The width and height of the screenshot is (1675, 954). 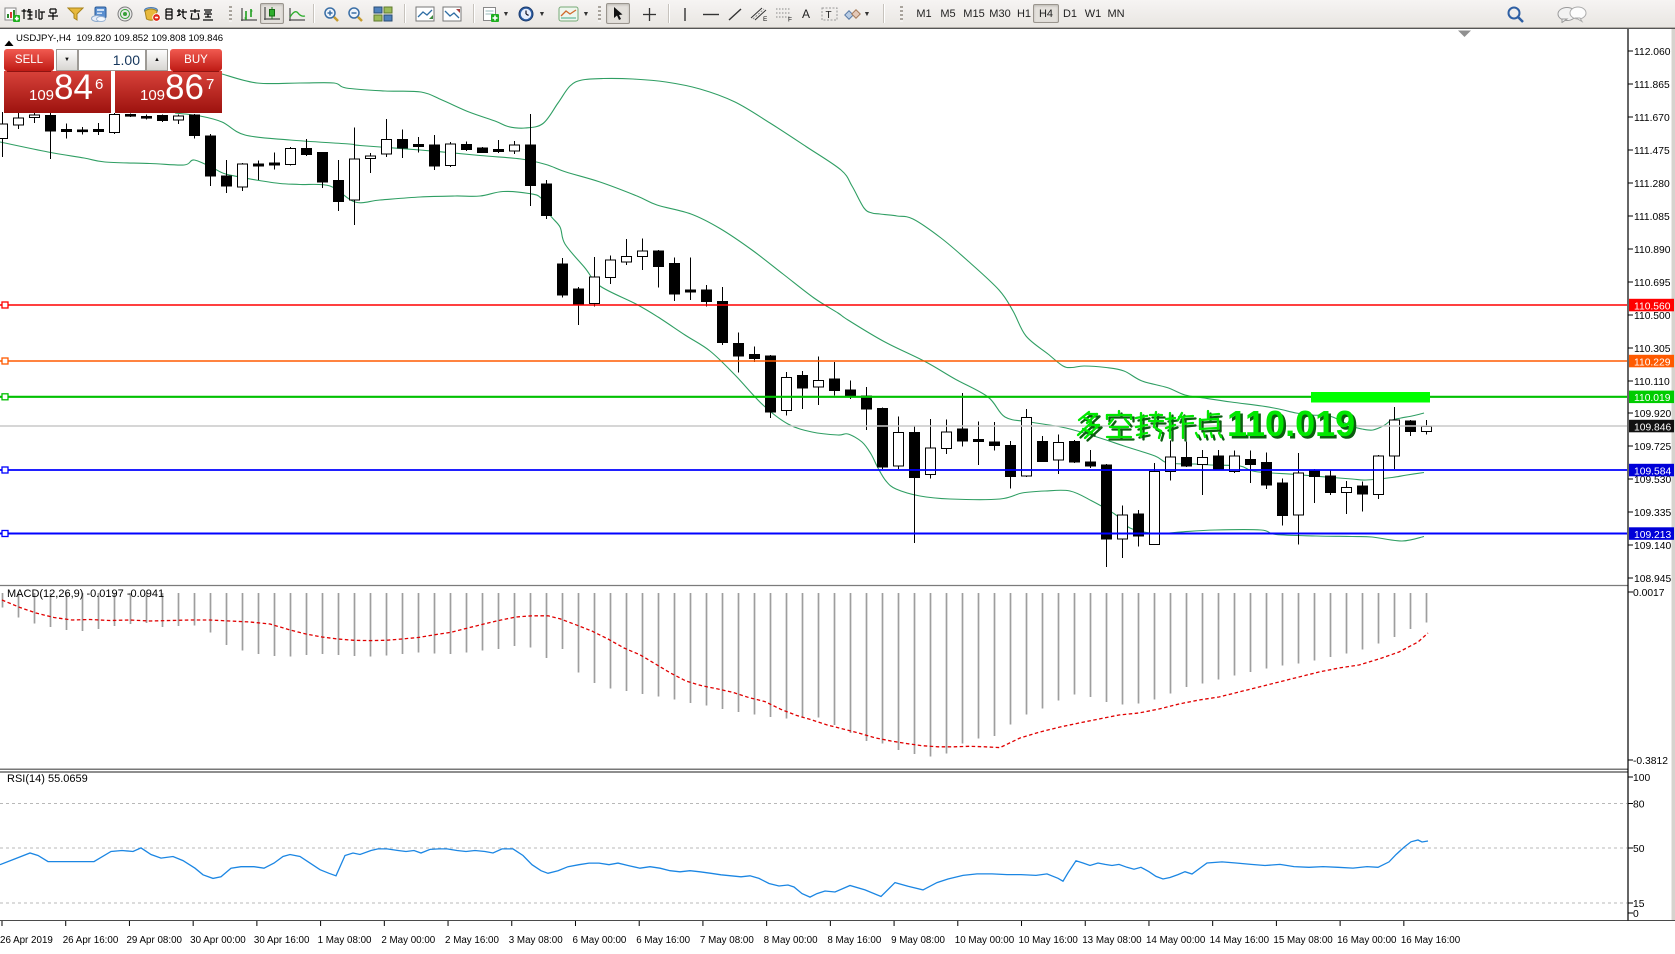 What do you see at coordinates (985, 940) in the screenshot?
I see `svg-text: 10 May 00:00` at bounding box center [985, 940].